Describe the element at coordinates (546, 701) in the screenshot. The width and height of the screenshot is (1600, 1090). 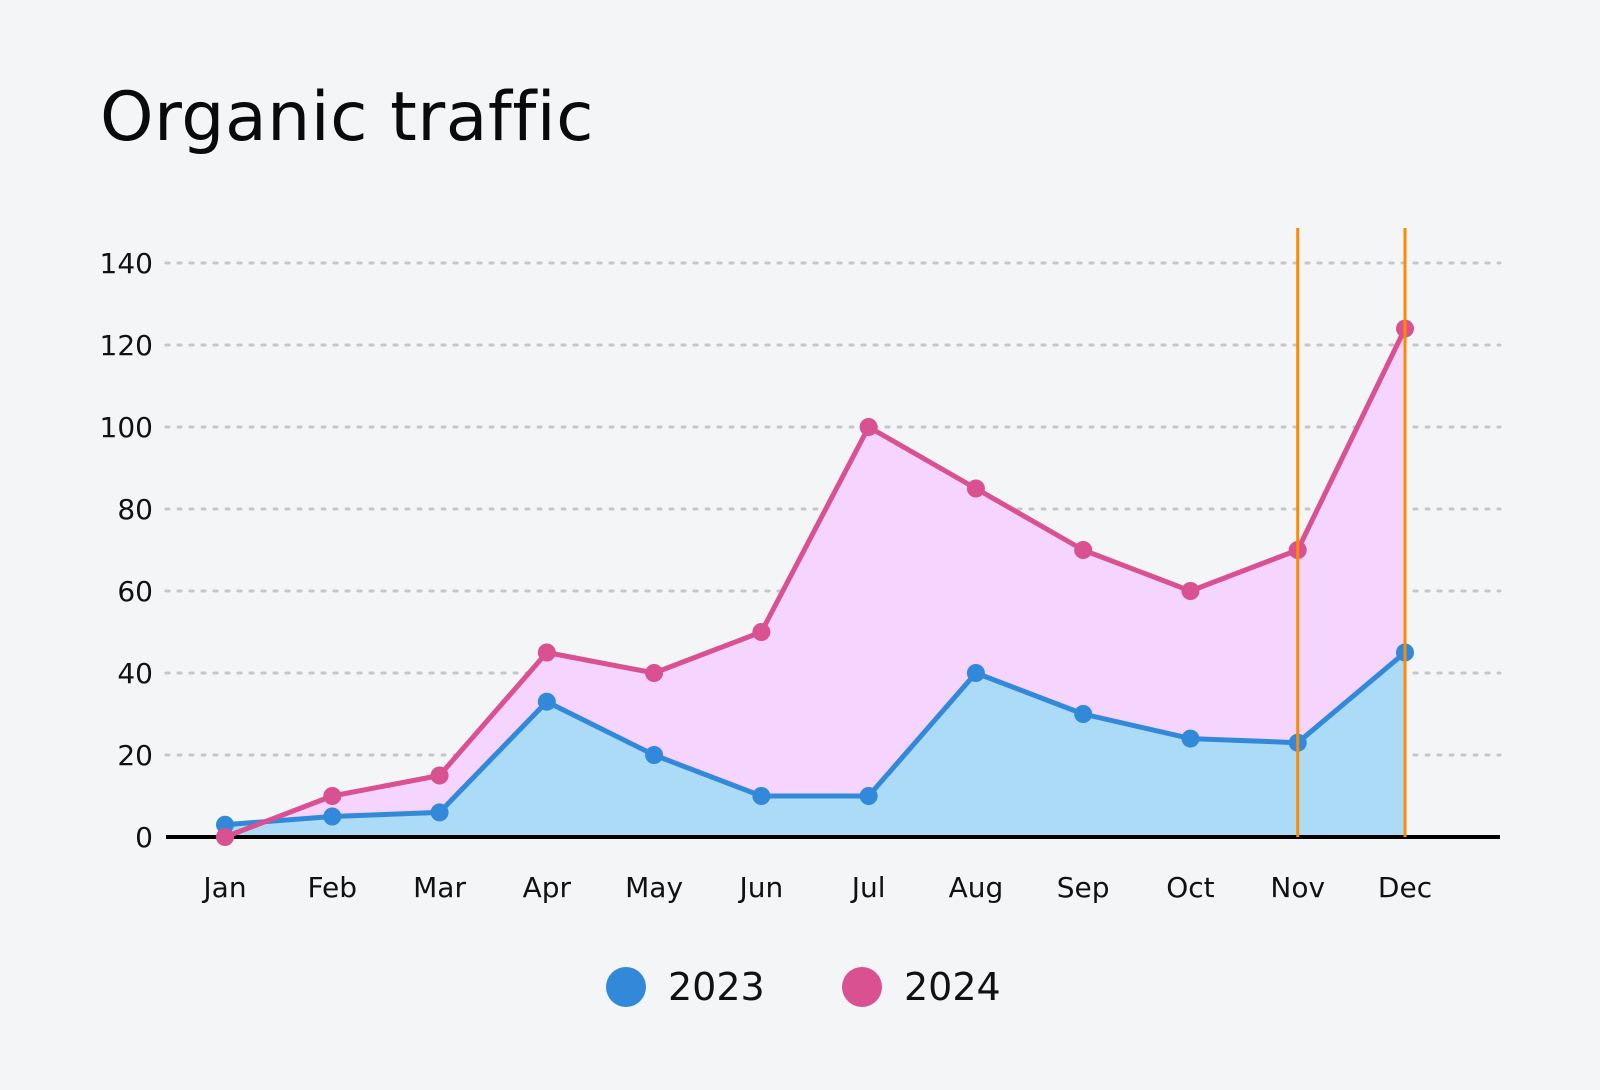
I see `point-2023-Apr` at that location.